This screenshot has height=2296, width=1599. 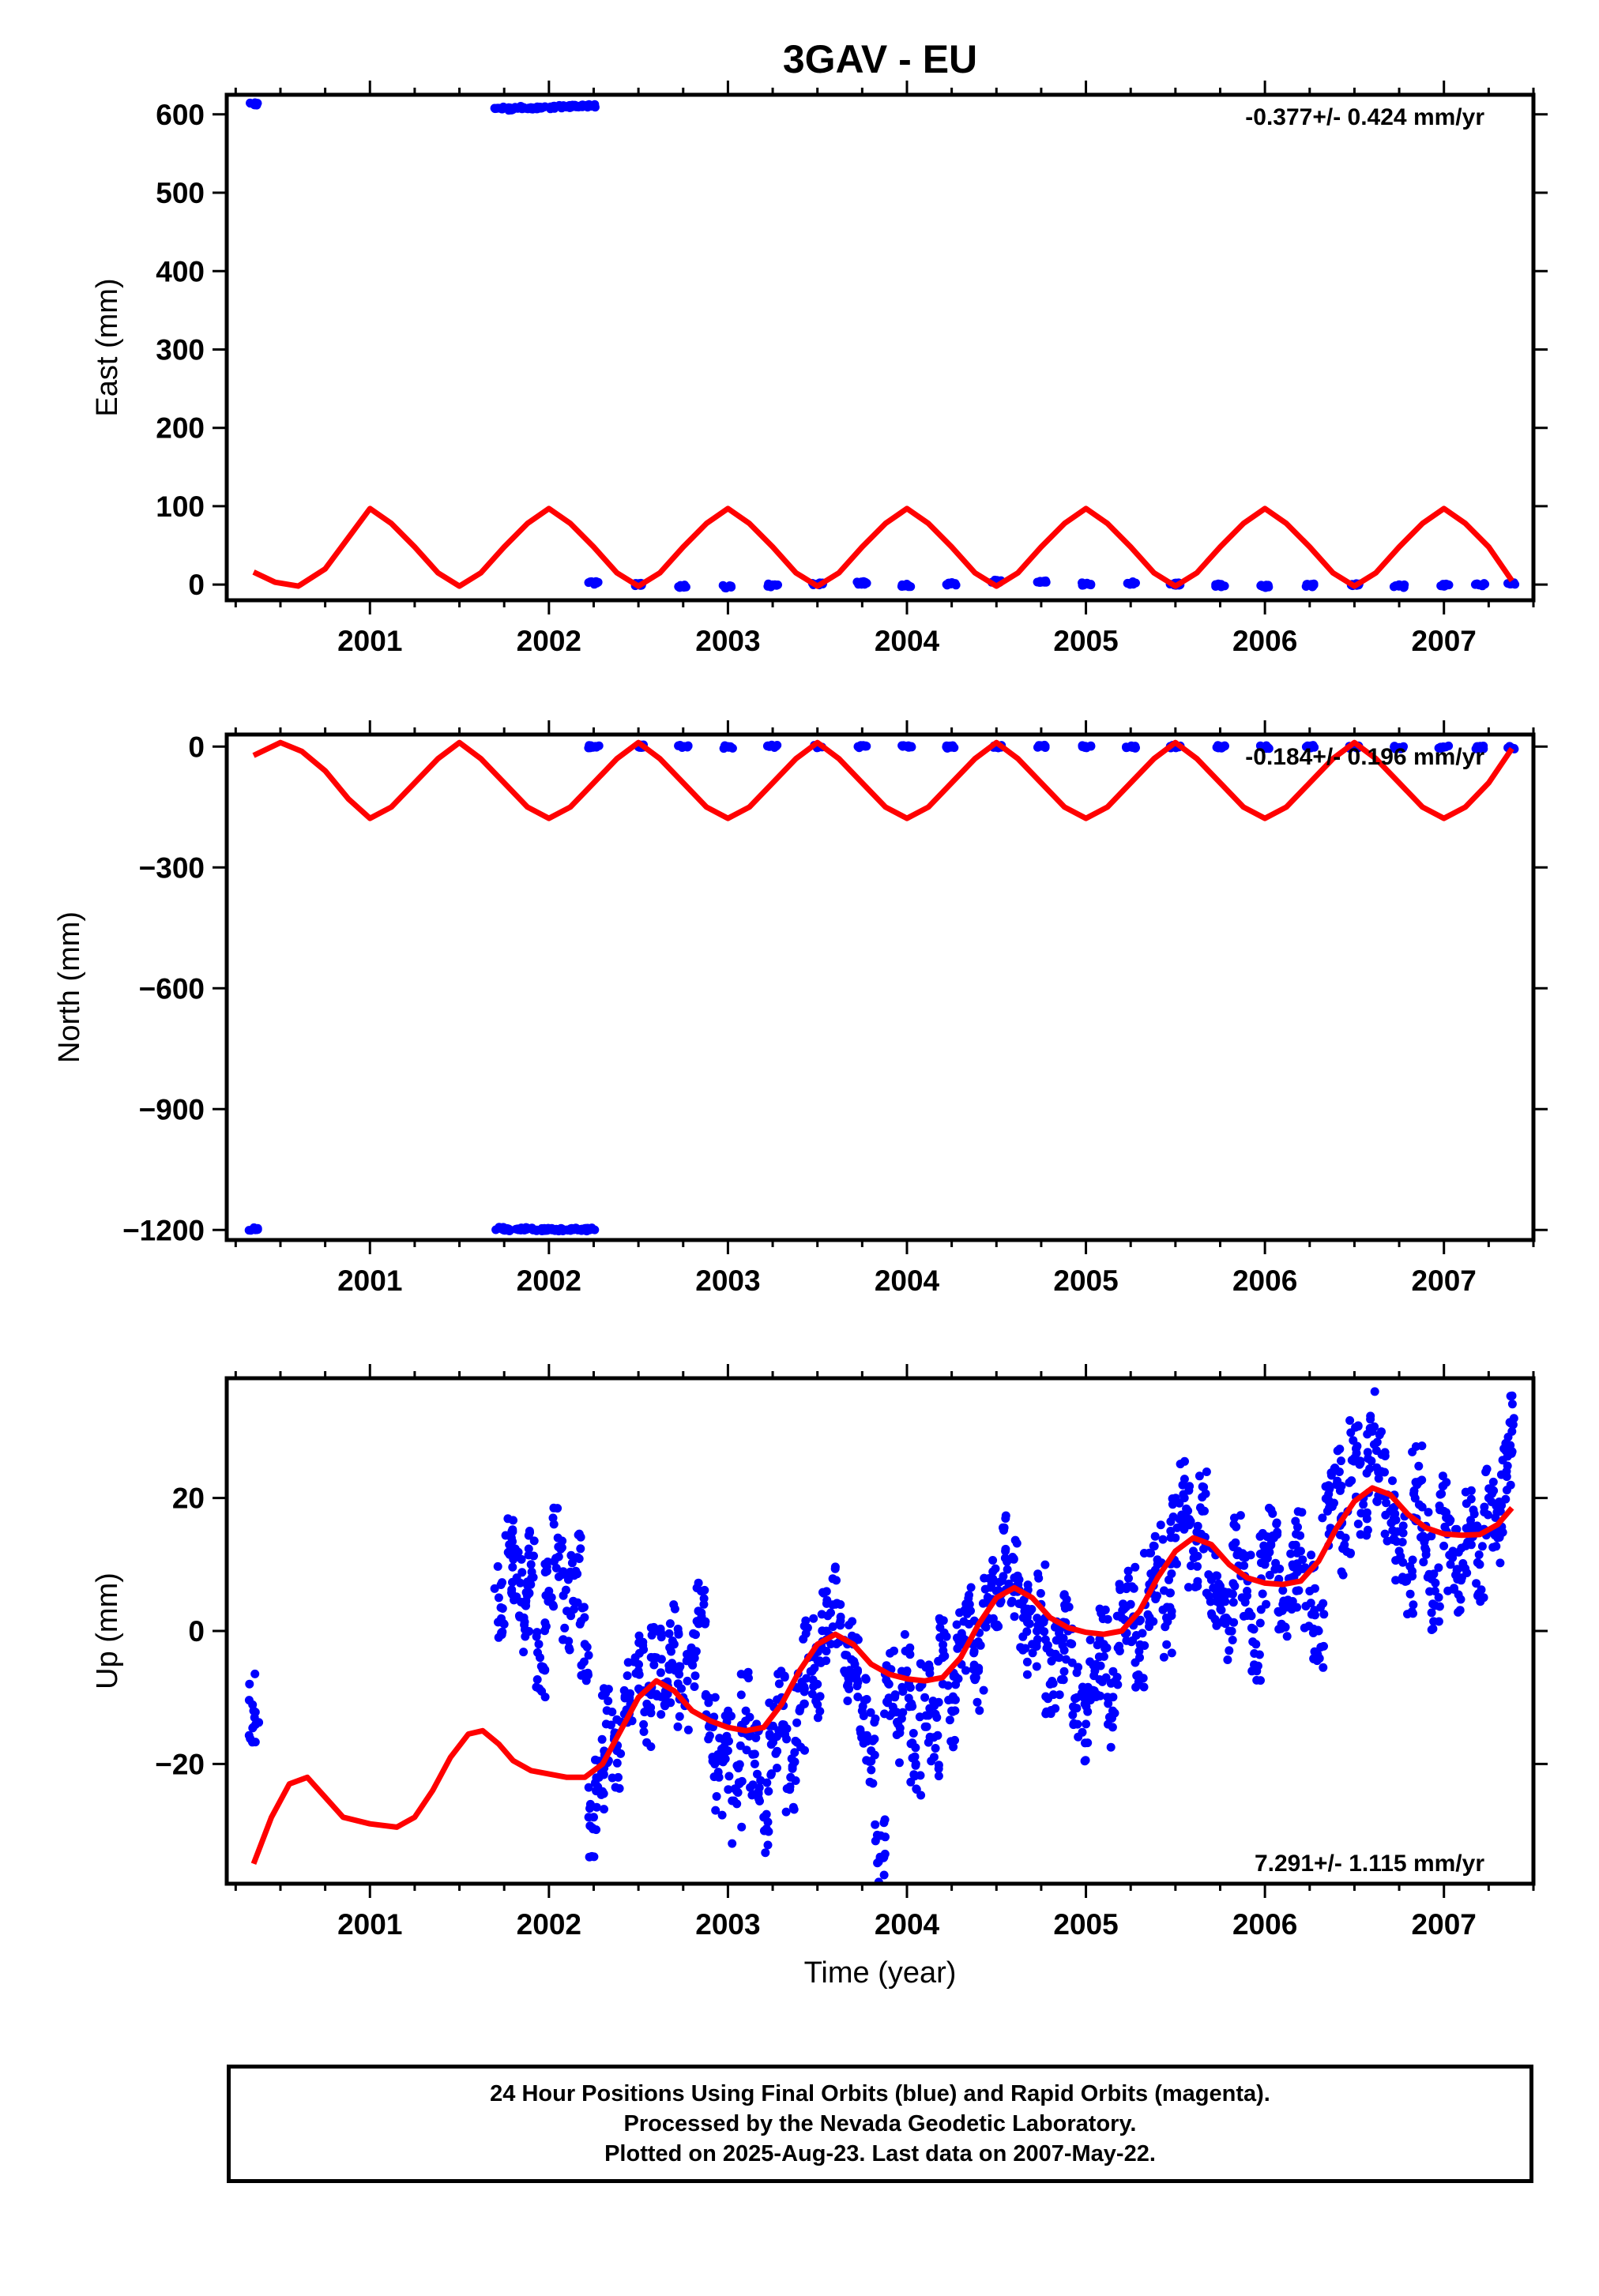 I want to click on north-x-tick-label: 2003, so click(x=727, y=1281).